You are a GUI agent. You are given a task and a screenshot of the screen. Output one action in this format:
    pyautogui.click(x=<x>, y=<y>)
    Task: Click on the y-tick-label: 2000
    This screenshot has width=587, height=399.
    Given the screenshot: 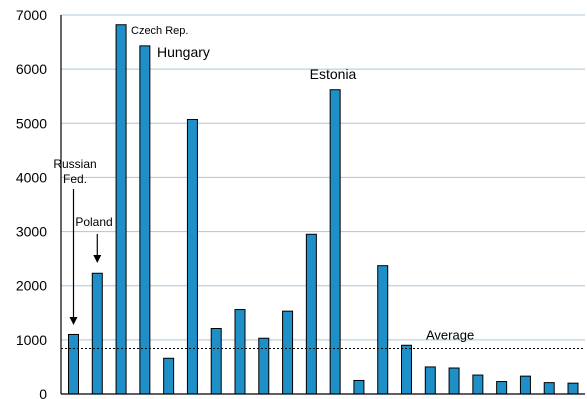 What is the action you would take?
    pyautogui.click(x=31, y=286)
    